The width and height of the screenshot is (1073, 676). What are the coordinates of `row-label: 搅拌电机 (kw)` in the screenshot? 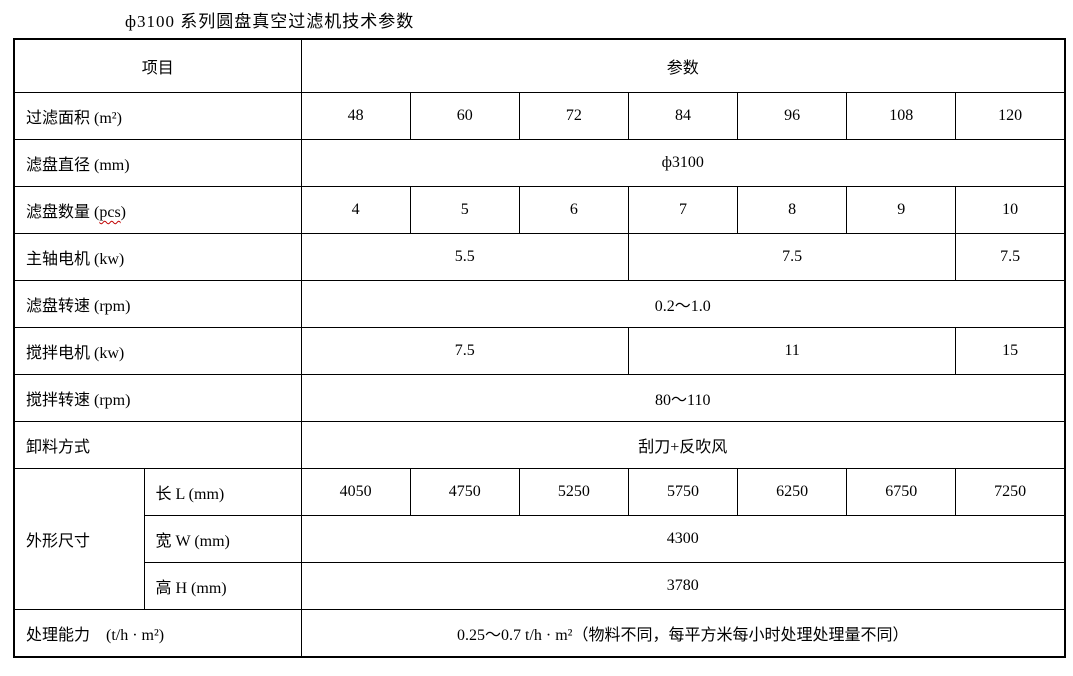 It's located at (157, 351).